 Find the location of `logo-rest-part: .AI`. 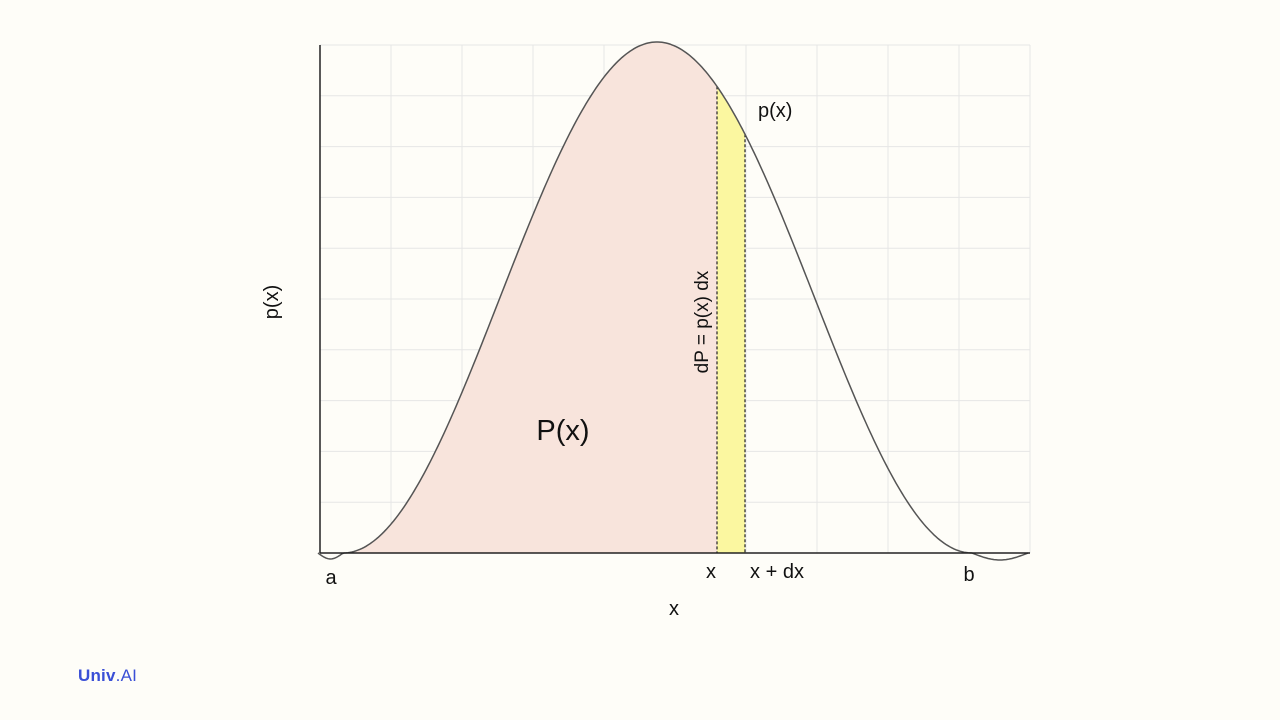

logo-rest-part: .AI is located at coordinates (126, 675).